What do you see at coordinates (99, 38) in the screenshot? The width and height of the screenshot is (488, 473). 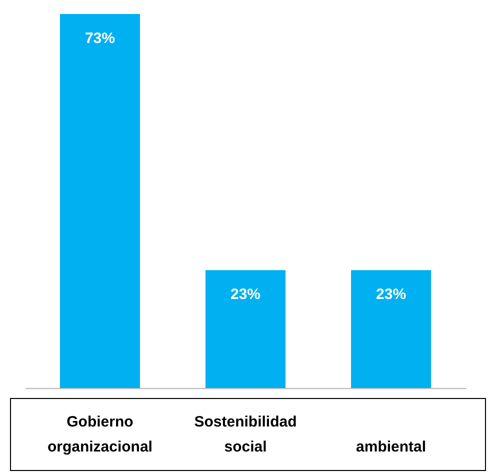 I see `data-label: 73%` at bounding box center [99, 38].